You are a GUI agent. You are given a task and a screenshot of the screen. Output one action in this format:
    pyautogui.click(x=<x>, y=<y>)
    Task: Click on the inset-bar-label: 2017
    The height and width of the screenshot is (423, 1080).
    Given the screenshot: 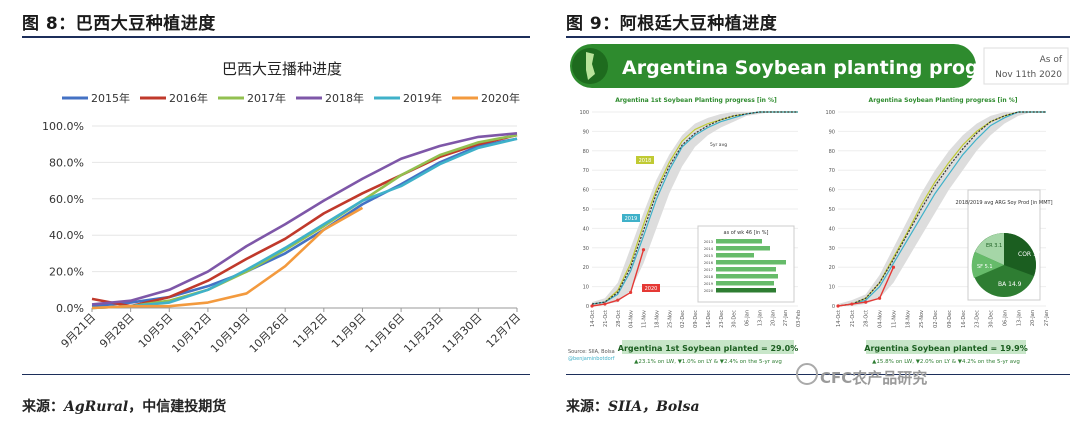 What is the action you would take?
    pyautogui.click(x=708, y=270)
    